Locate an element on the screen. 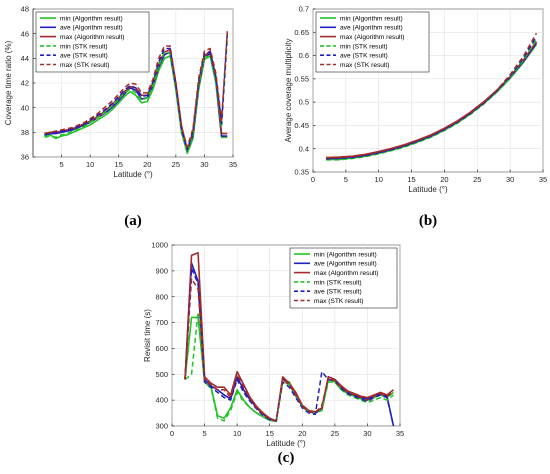  y-tick-label: 48 is located at coordinates (25, 9).